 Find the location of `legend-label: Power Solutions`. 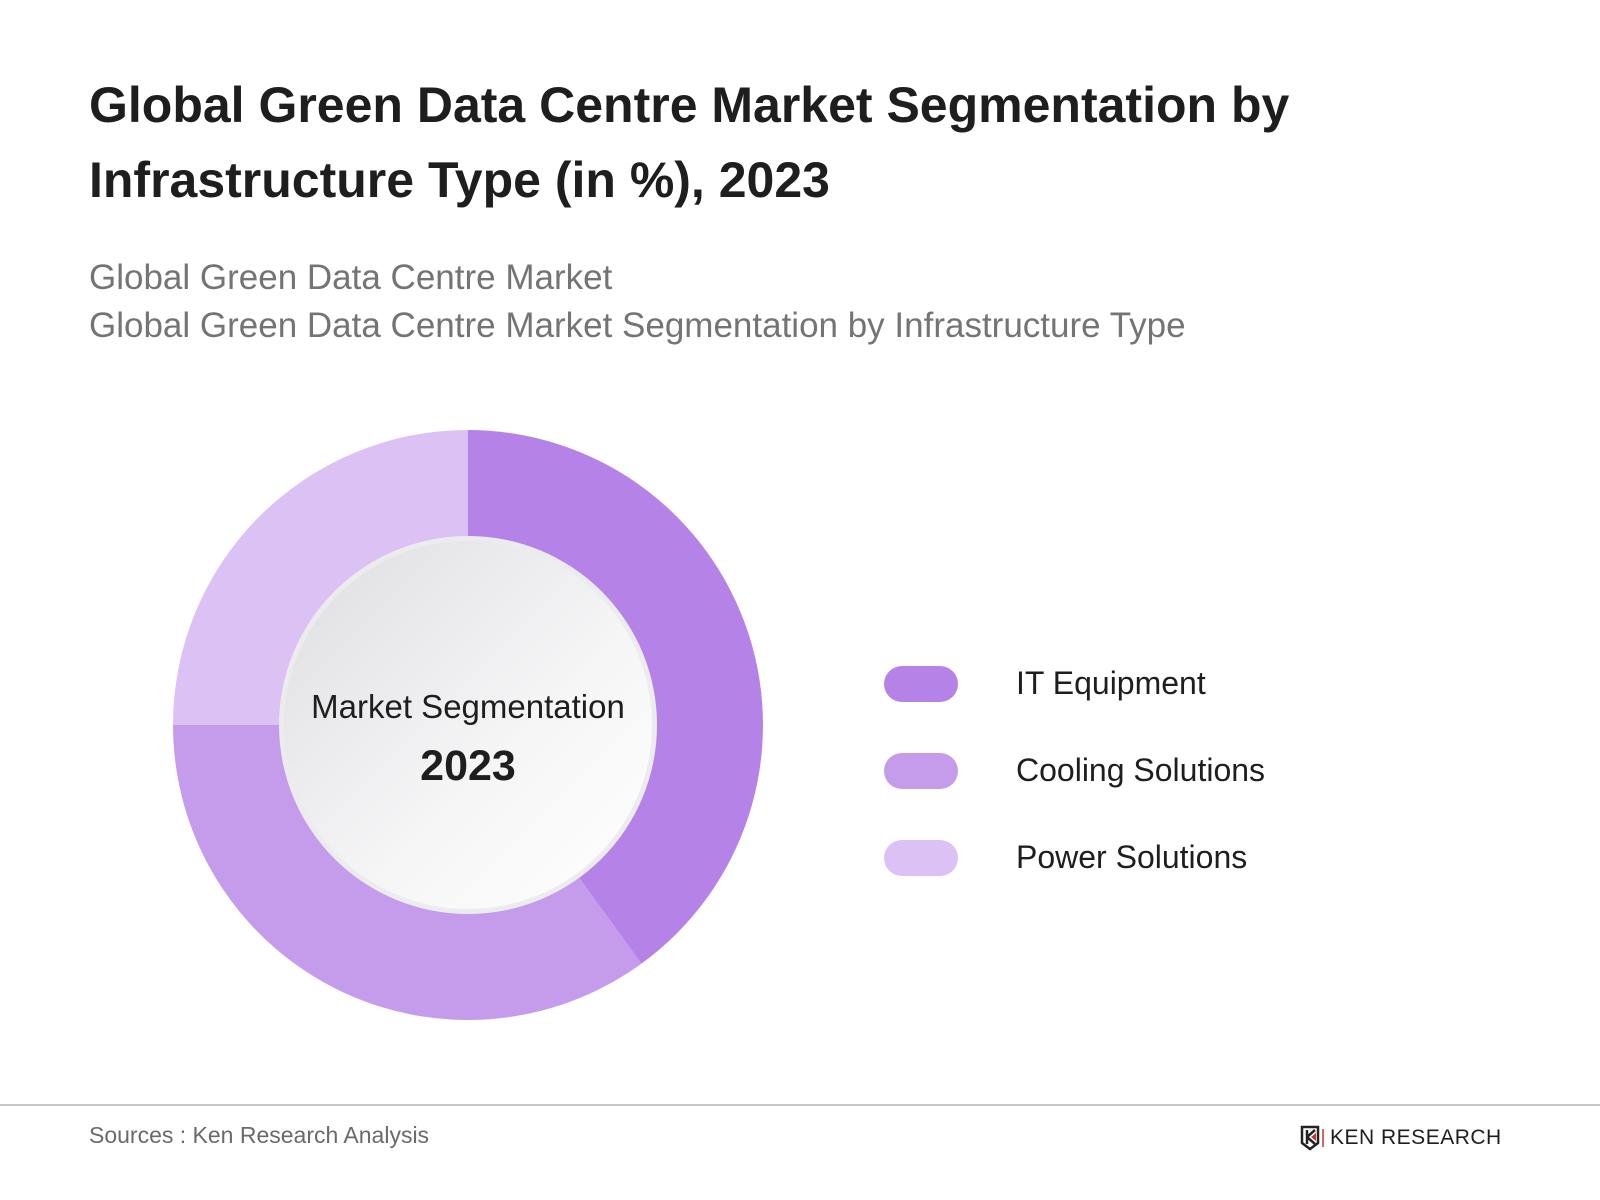

legend-label: Power Solutions is located at coordinates (1132, 857).